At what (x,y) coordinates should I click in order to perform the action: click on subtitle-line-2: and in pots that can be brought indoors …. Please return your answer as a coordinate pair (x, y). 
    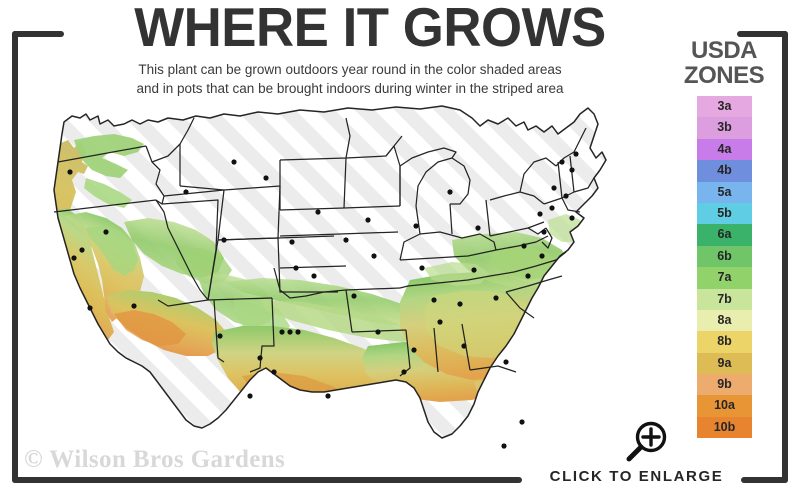
    Looking at the image, I should click on (350, 88).